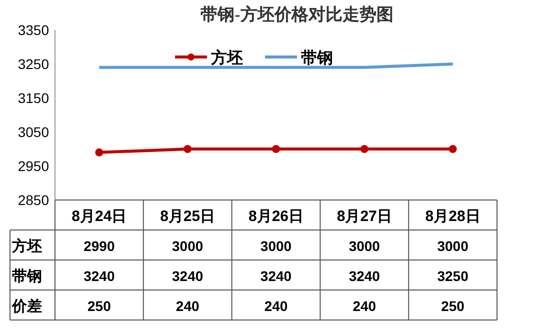 The height and width of the screenshot is (328, 554). I want to click on ytick: 3250, so click(33, 64).